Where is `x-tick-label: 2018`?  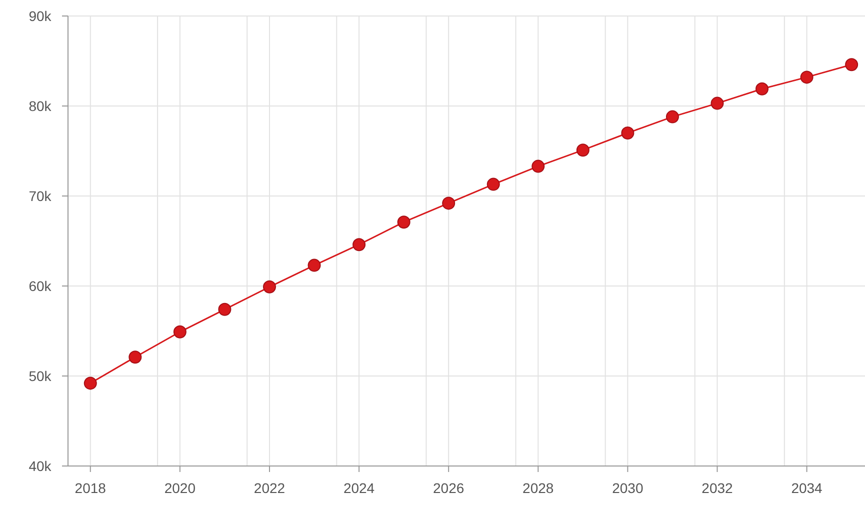 x-tick-label: 2018 is located at coordinates (90, 488).